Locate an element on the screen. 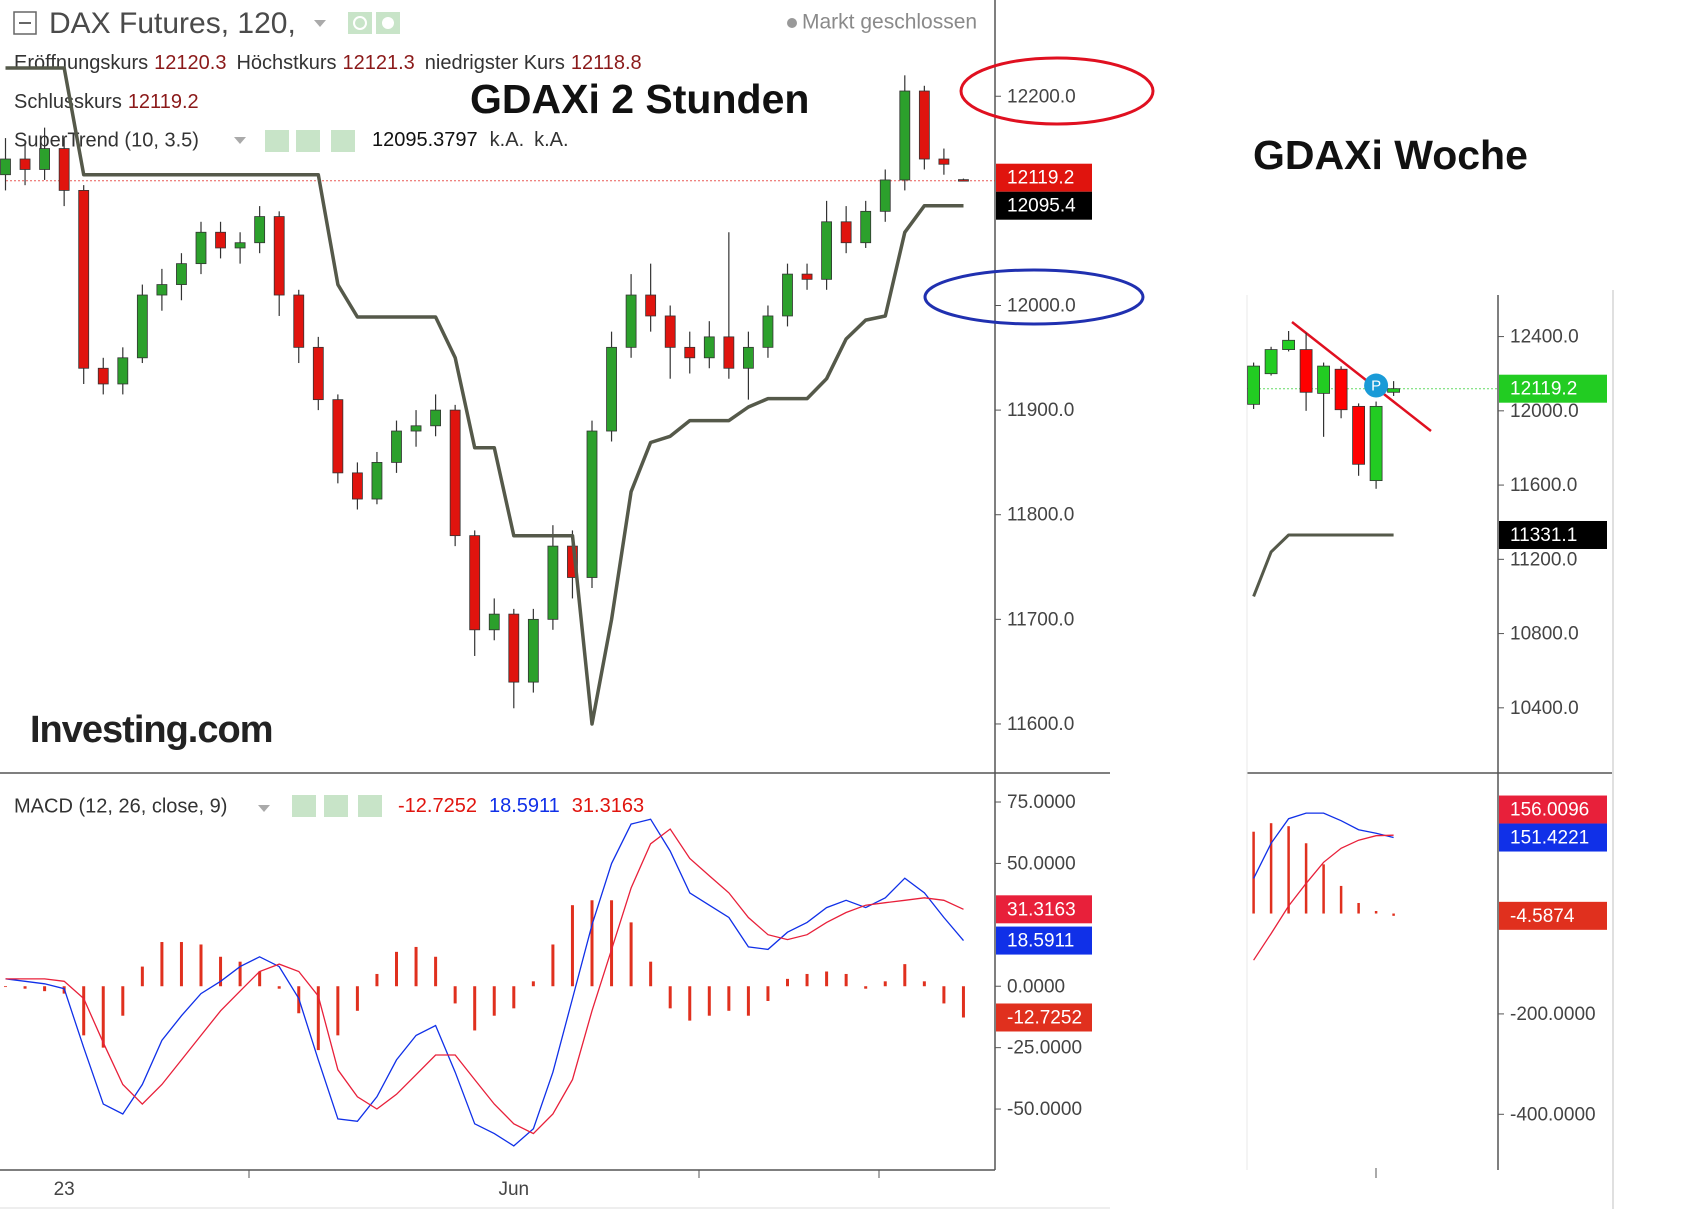 Image resolution: width=1704 pixels, height=1209 pixels. price-tag-bg is located at coordinates (1553, 388).